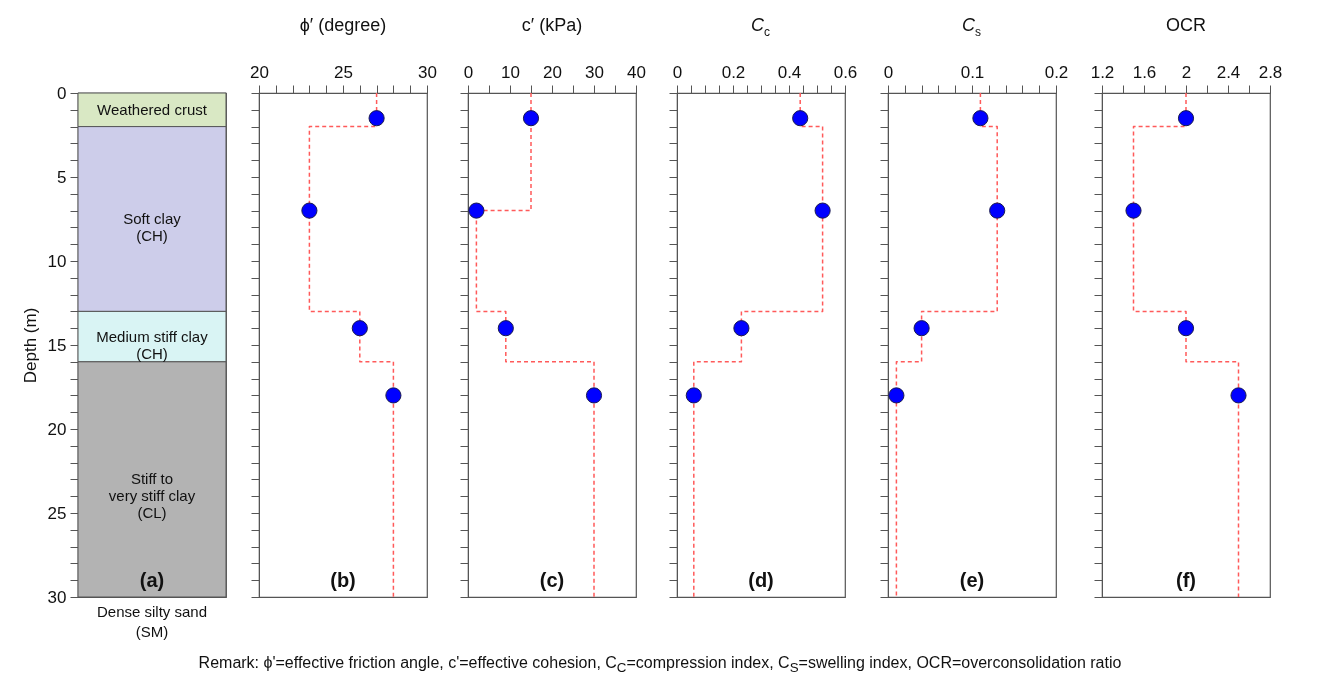 The image size is (1320, 688). Describe the element at coordinates (972, 72) in the screenshot. I see `x-tick-label: 0.1` at that location.